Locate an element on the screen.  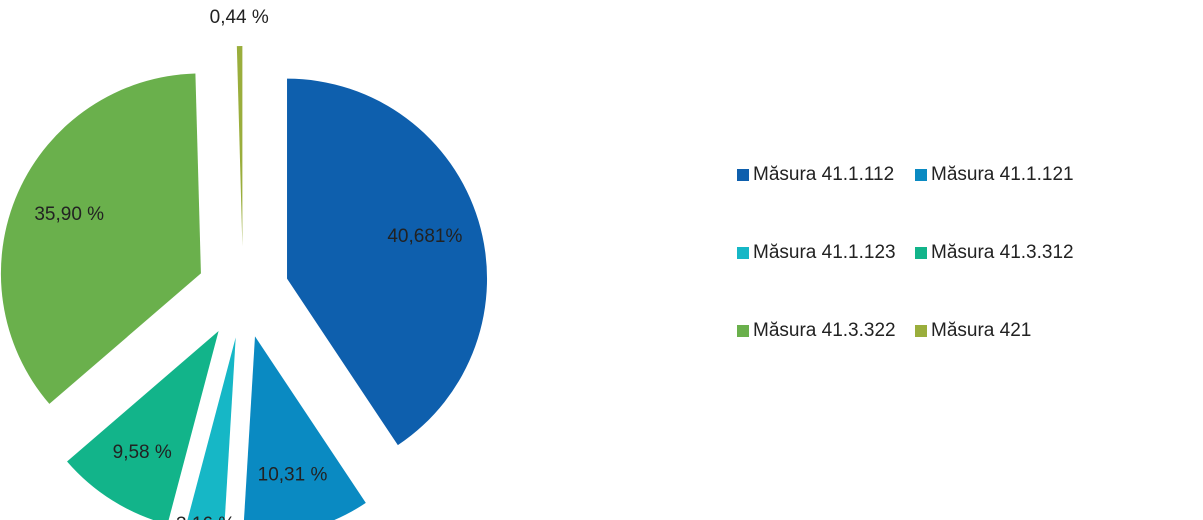
data-label: 10,31 % is located at coordinates (293, 474).